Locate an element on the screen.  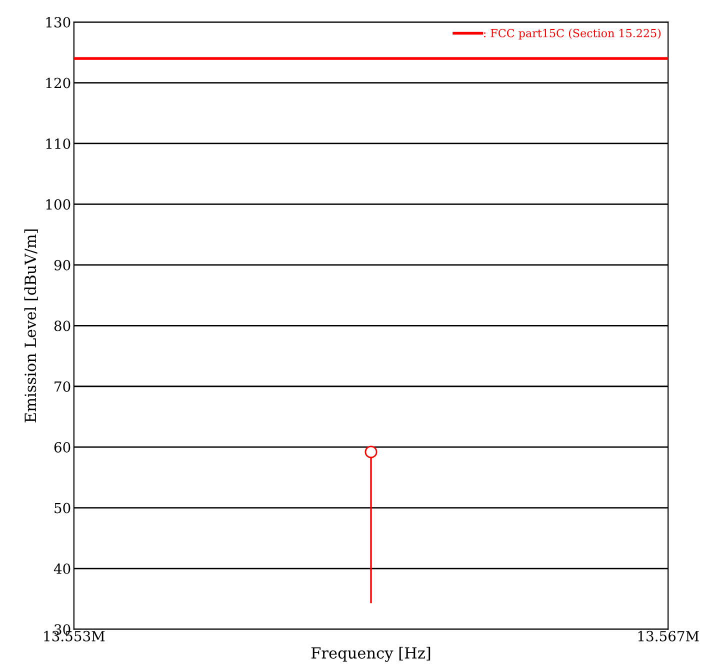
x-tick-label: 13.567M is located at coordinates (668, 636).